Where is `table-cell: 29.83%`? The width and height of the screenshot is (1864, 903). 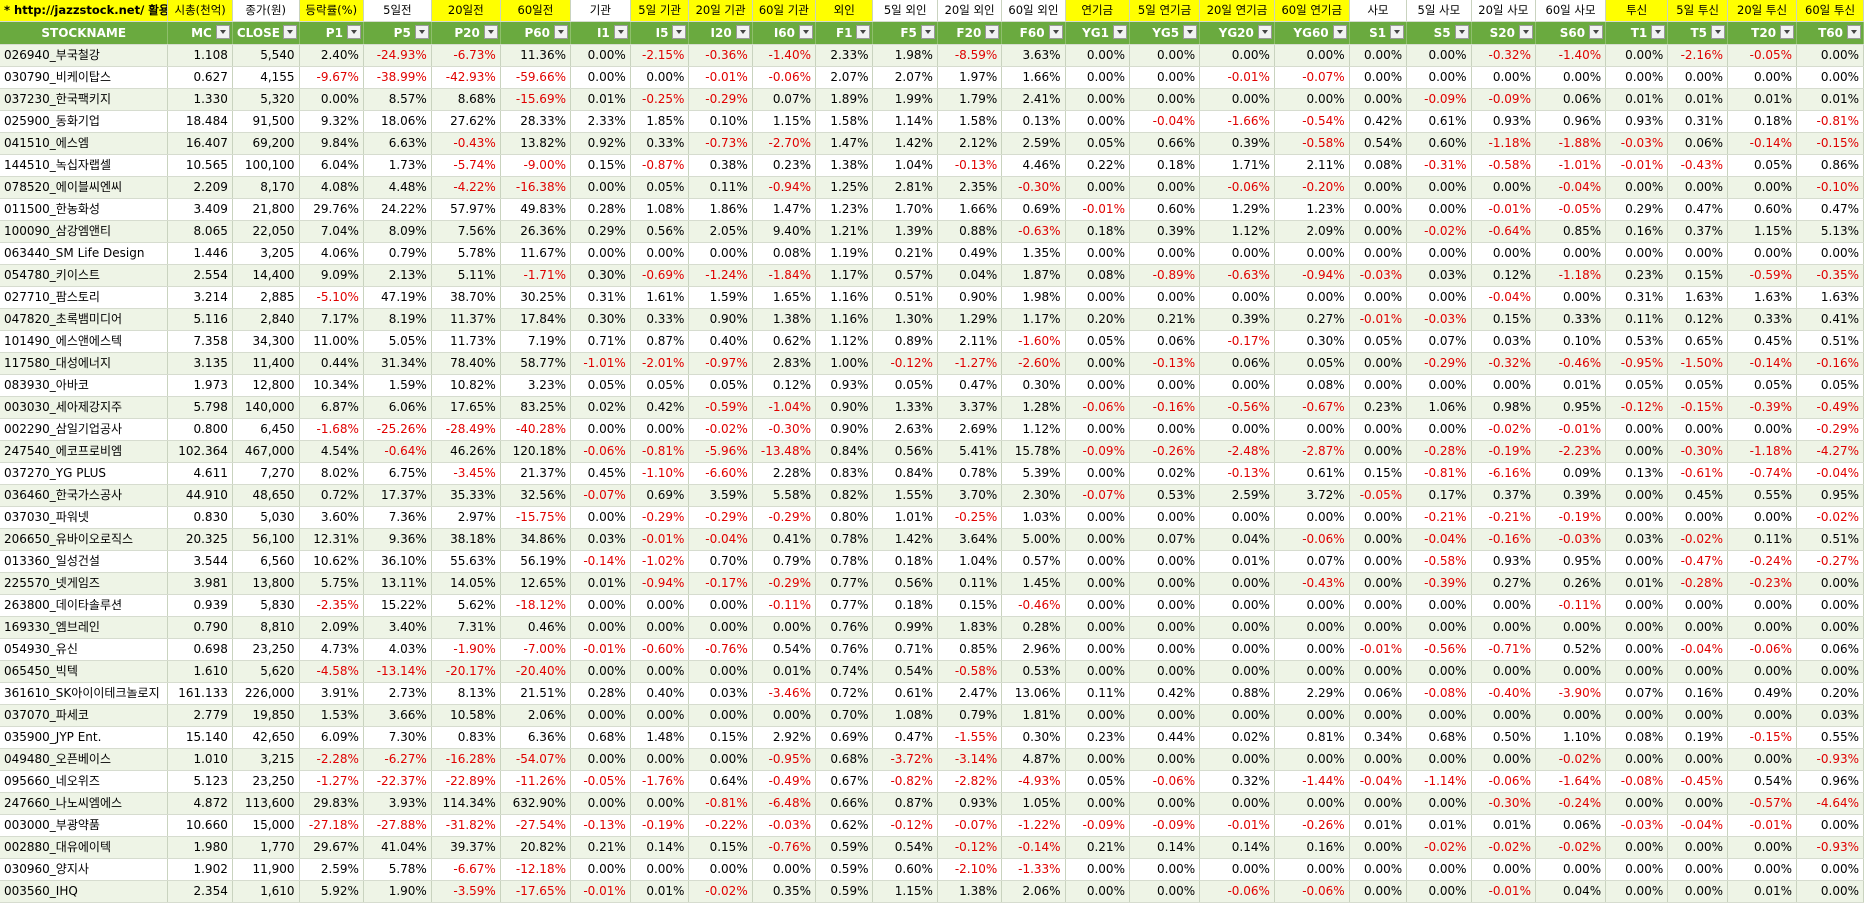 table-cell: 29.83% is located at coordinates (331, 803).